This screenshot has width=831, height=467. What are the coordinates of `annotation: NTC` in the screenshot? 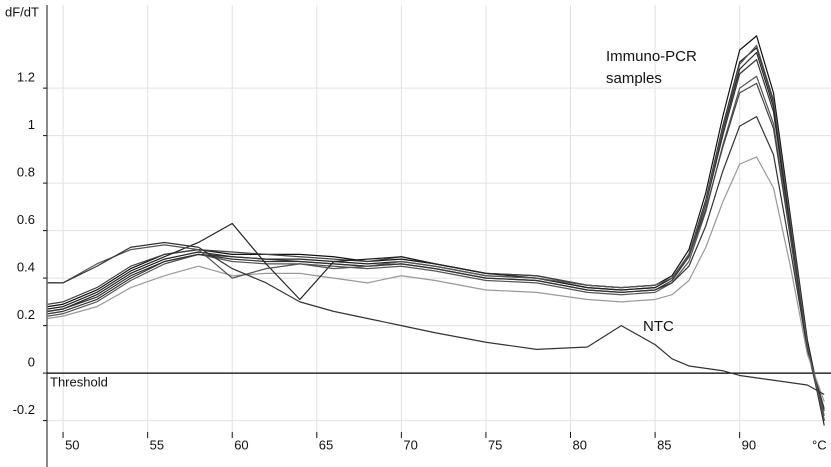 It's located at (658, 326).